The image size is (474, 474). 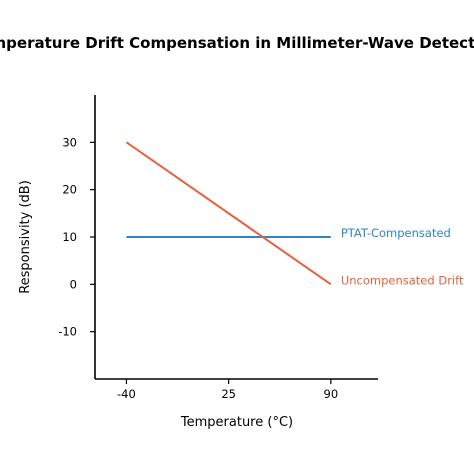 What do you see at coordinates (331, 394) in the screenshot?
I see `x-tick-label: 90` at bounding box center [331, 394].